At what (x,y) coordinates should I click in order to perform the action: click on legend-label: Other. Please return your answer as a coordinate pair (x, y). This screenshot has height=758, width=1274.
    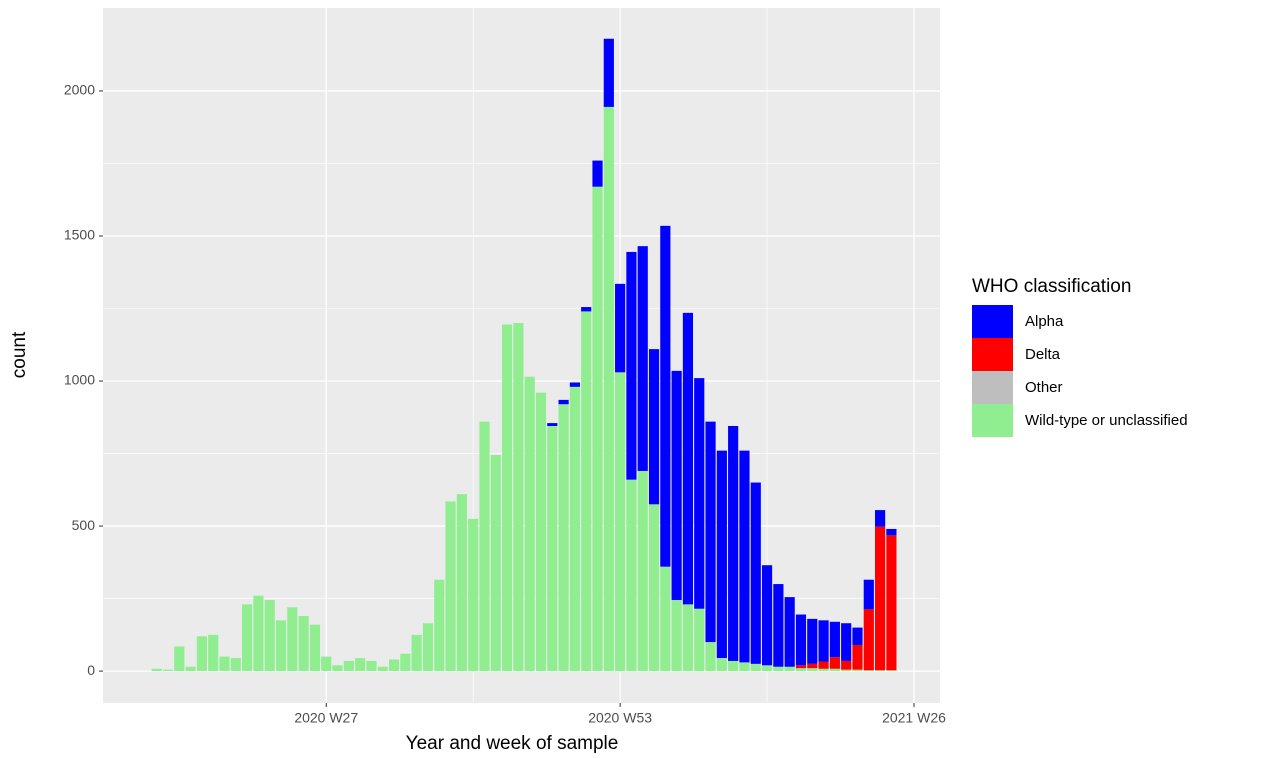
    Looking at the image, I should click on (1044, 387).